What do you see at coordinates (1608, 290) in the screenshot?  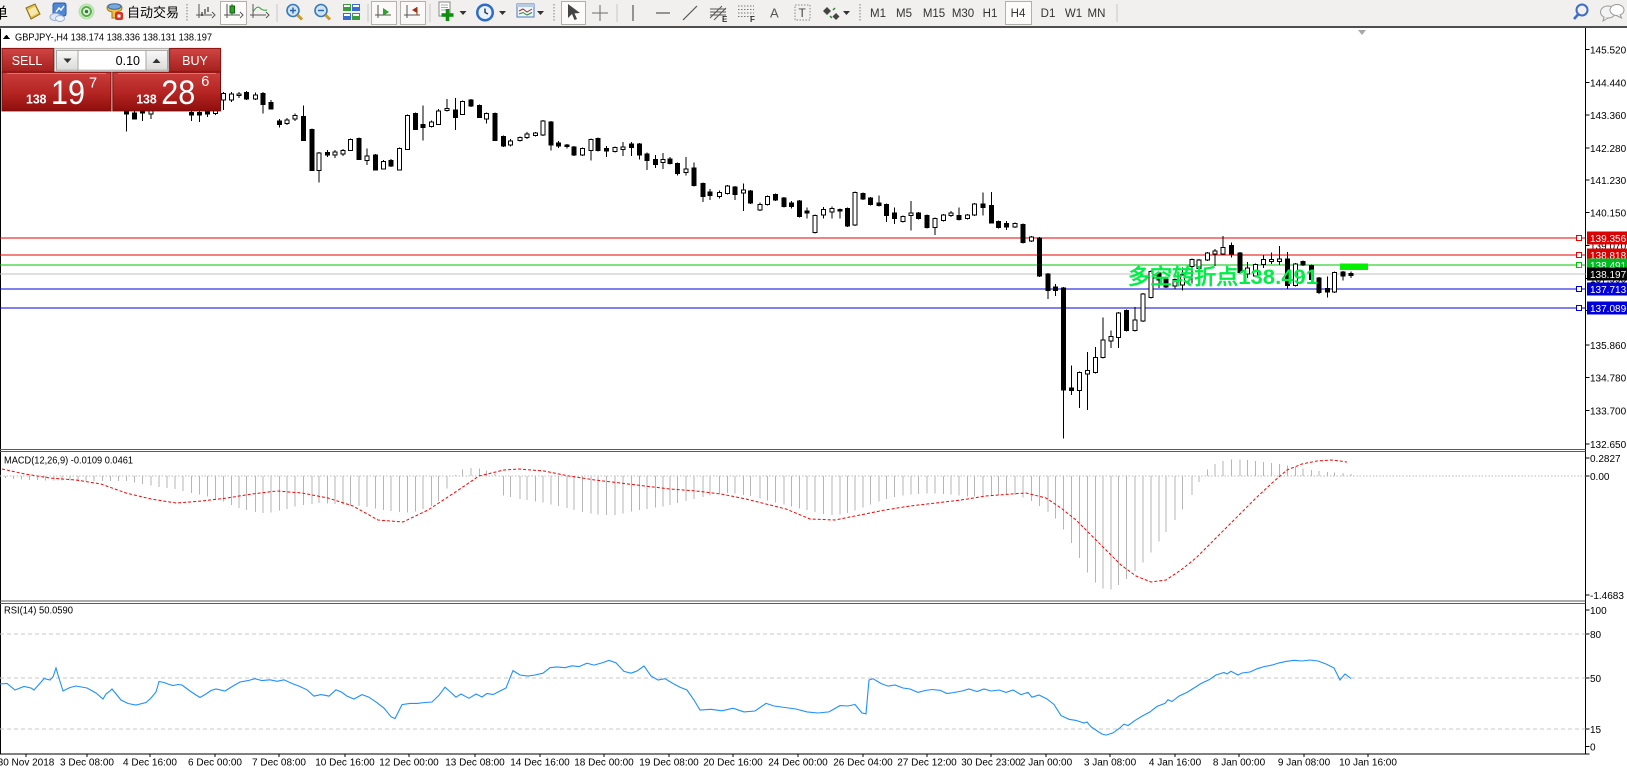 I see `svg-text: 137.713` at bounding box center [1608, 290].